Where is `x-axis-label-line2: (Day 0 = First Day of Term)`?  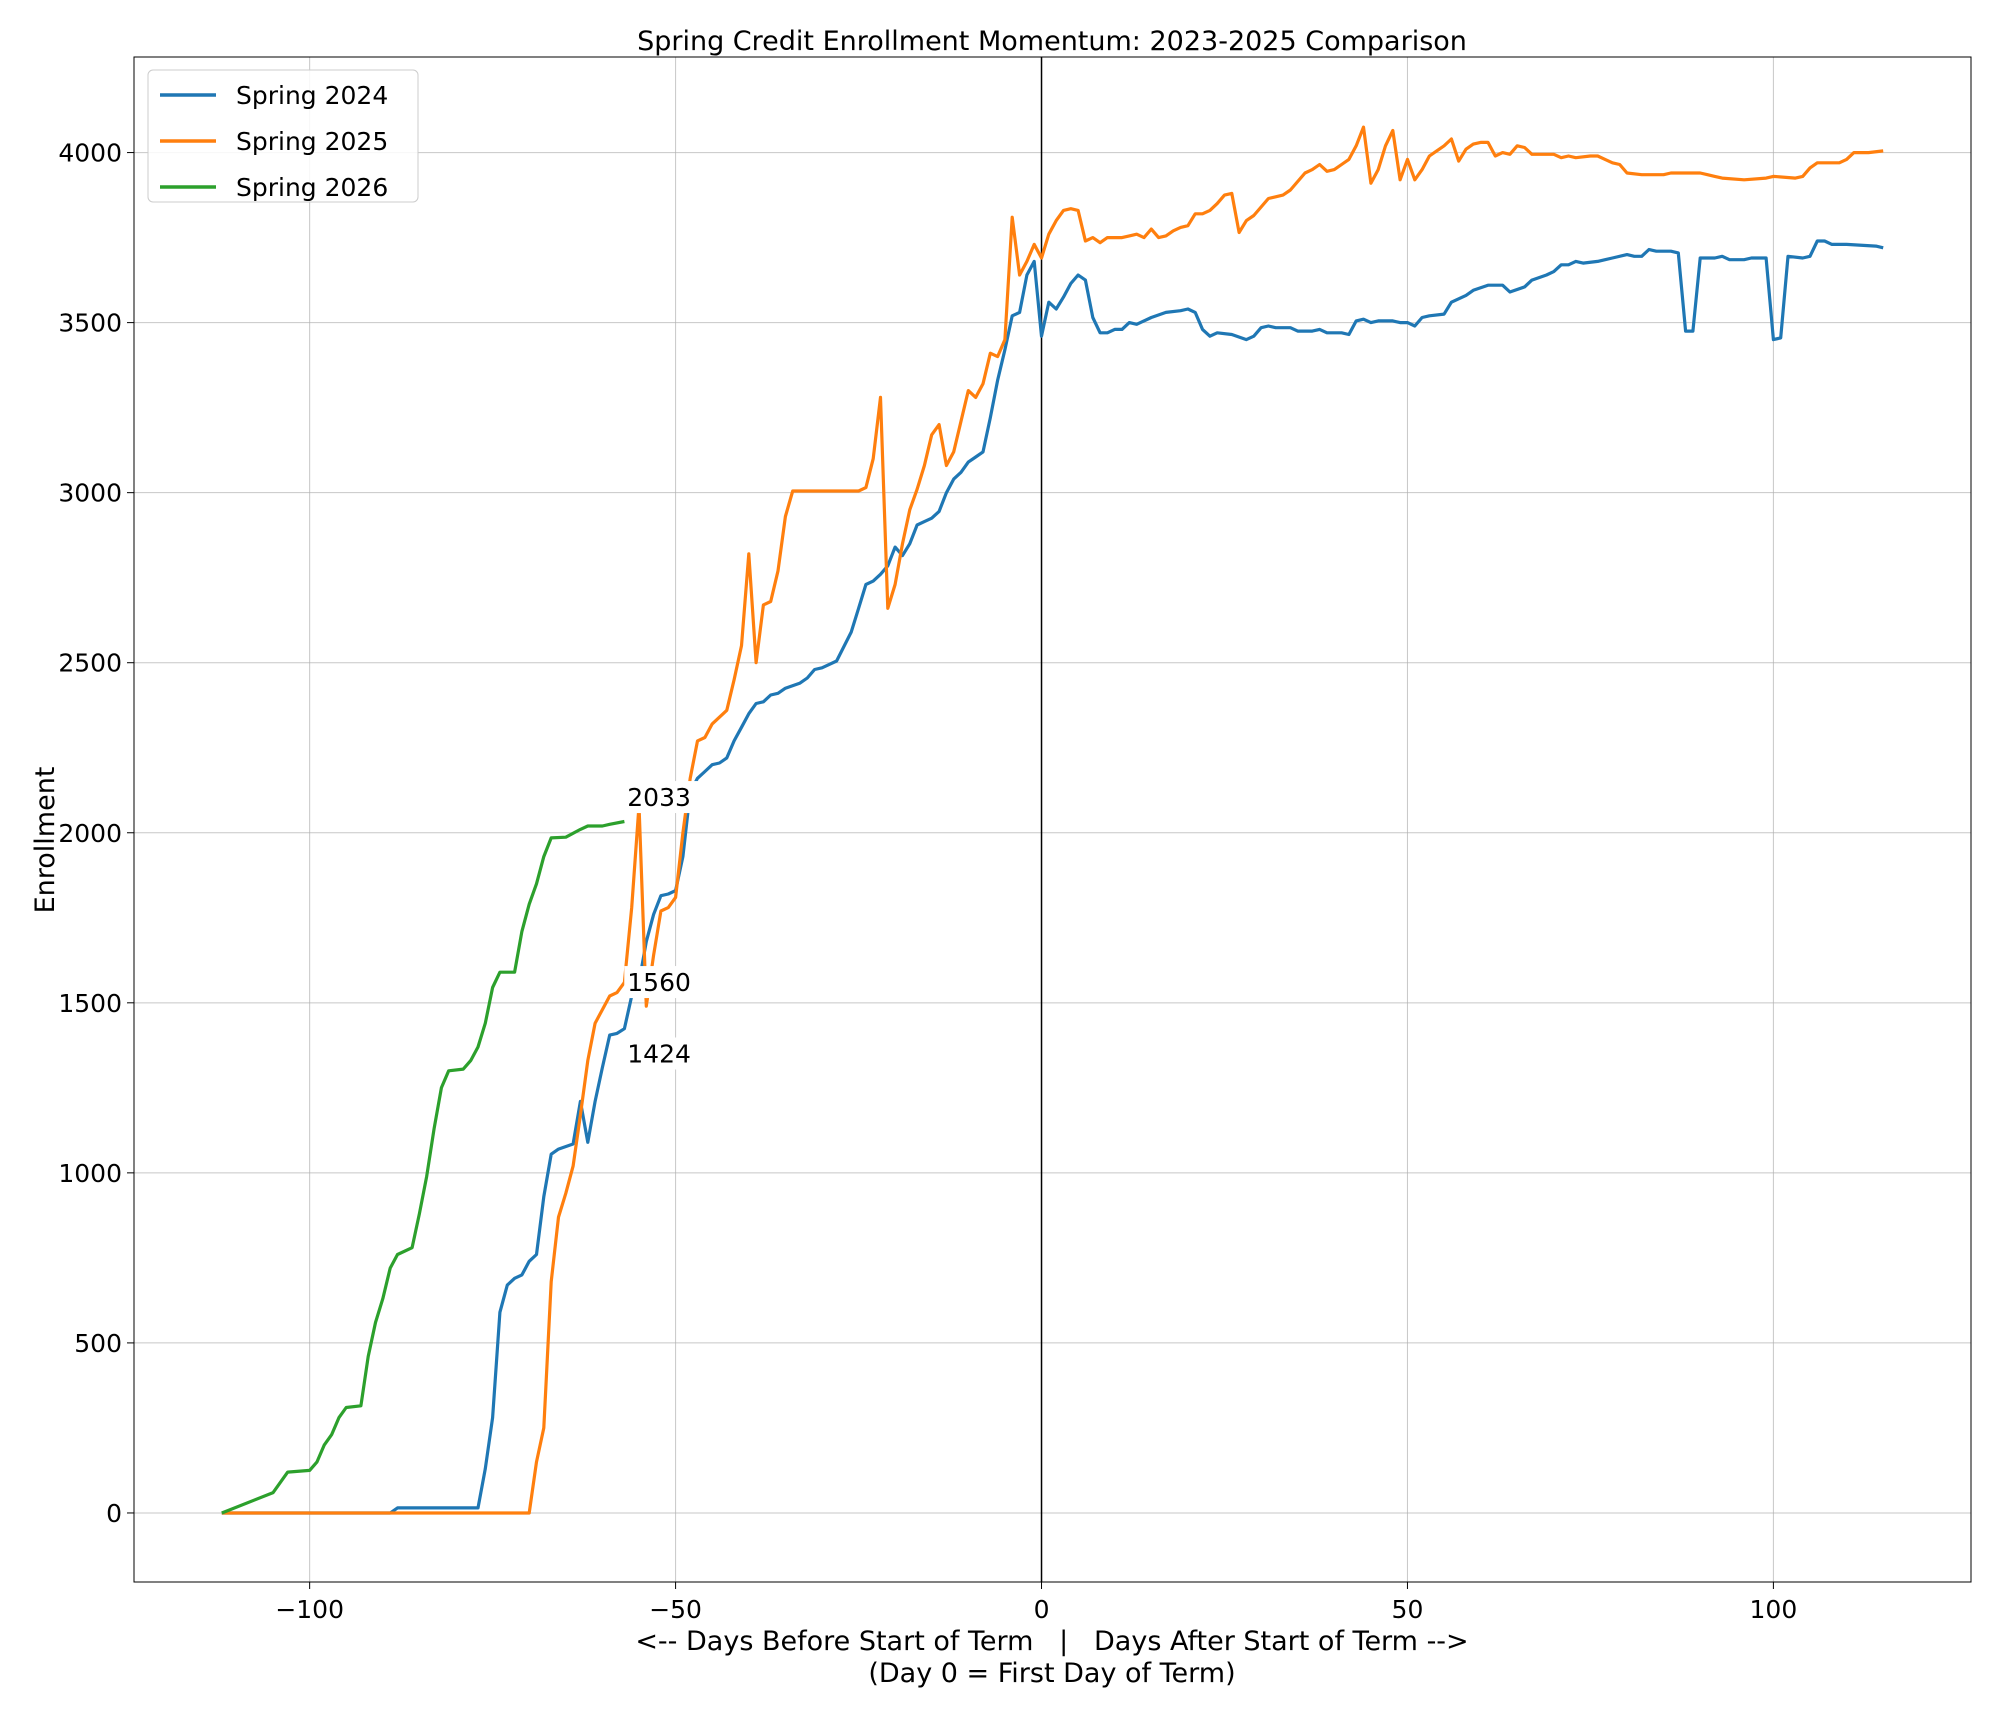
x-axis-label-line2: (Day 0 = First Day of Term) is located at coordinates (1051, 1673).